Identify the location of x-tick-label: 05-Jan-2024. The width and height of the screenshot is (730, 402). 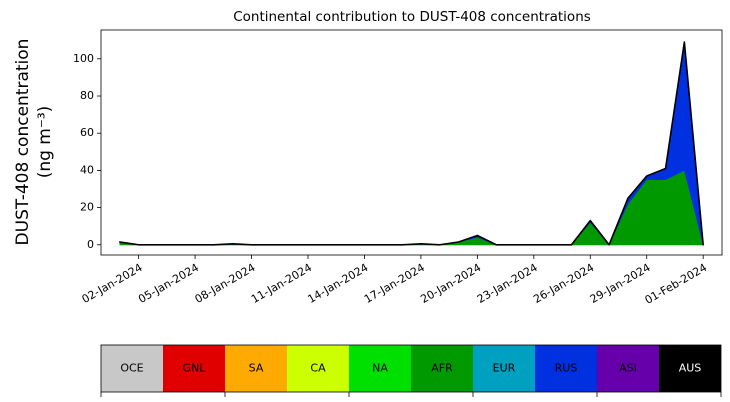
(168, 283).